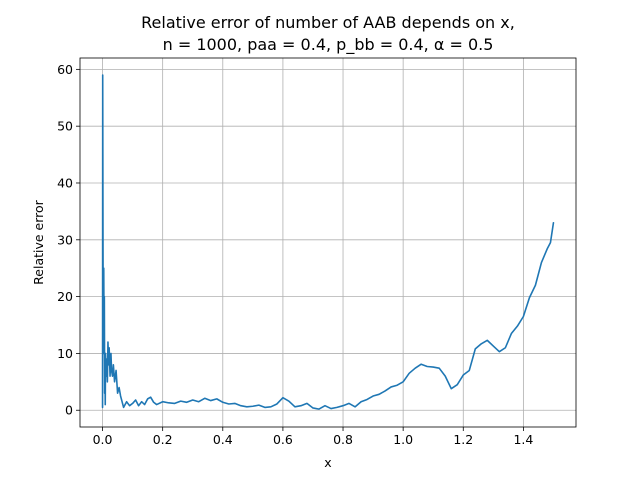  What do you see at coordinates (283, 439) in the screenshot?
I see `x-tick-label: 0.6` at bounding box center [283, 439].